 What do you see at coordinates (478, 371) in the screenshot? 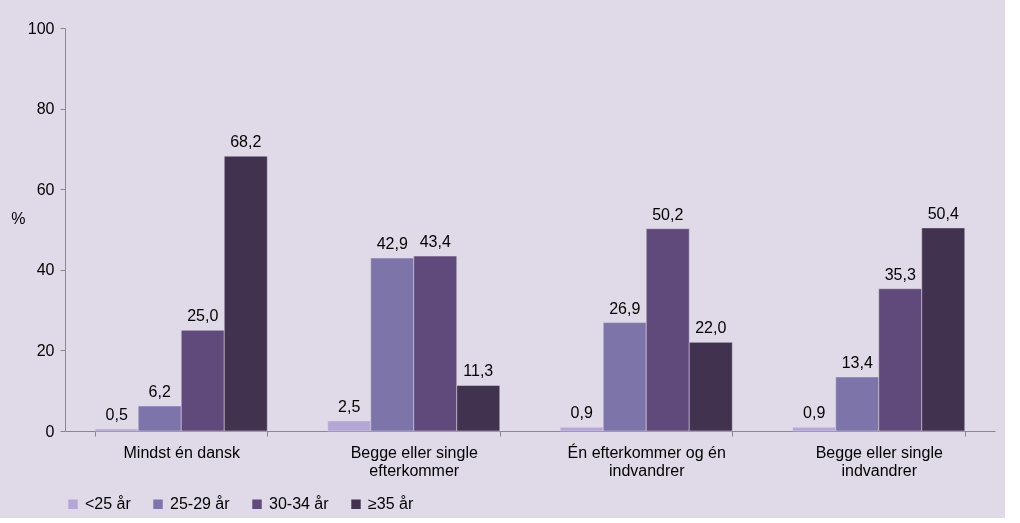
I see `data-label: 11,3` at bounding box center [478, 371].